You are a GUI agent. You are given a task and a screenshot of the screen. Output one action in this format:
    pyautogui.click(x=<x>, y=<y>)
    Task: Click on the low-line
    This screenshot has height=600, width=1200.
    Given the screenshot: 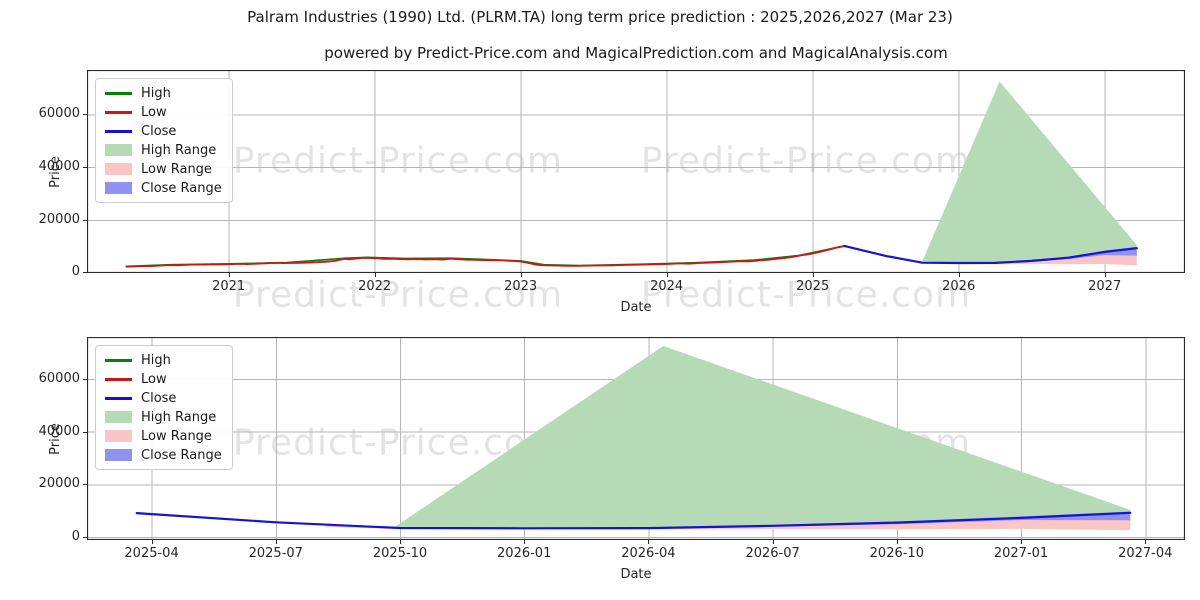 What is the action you would take?
    pyautogui.click(x=485, y=256)
    